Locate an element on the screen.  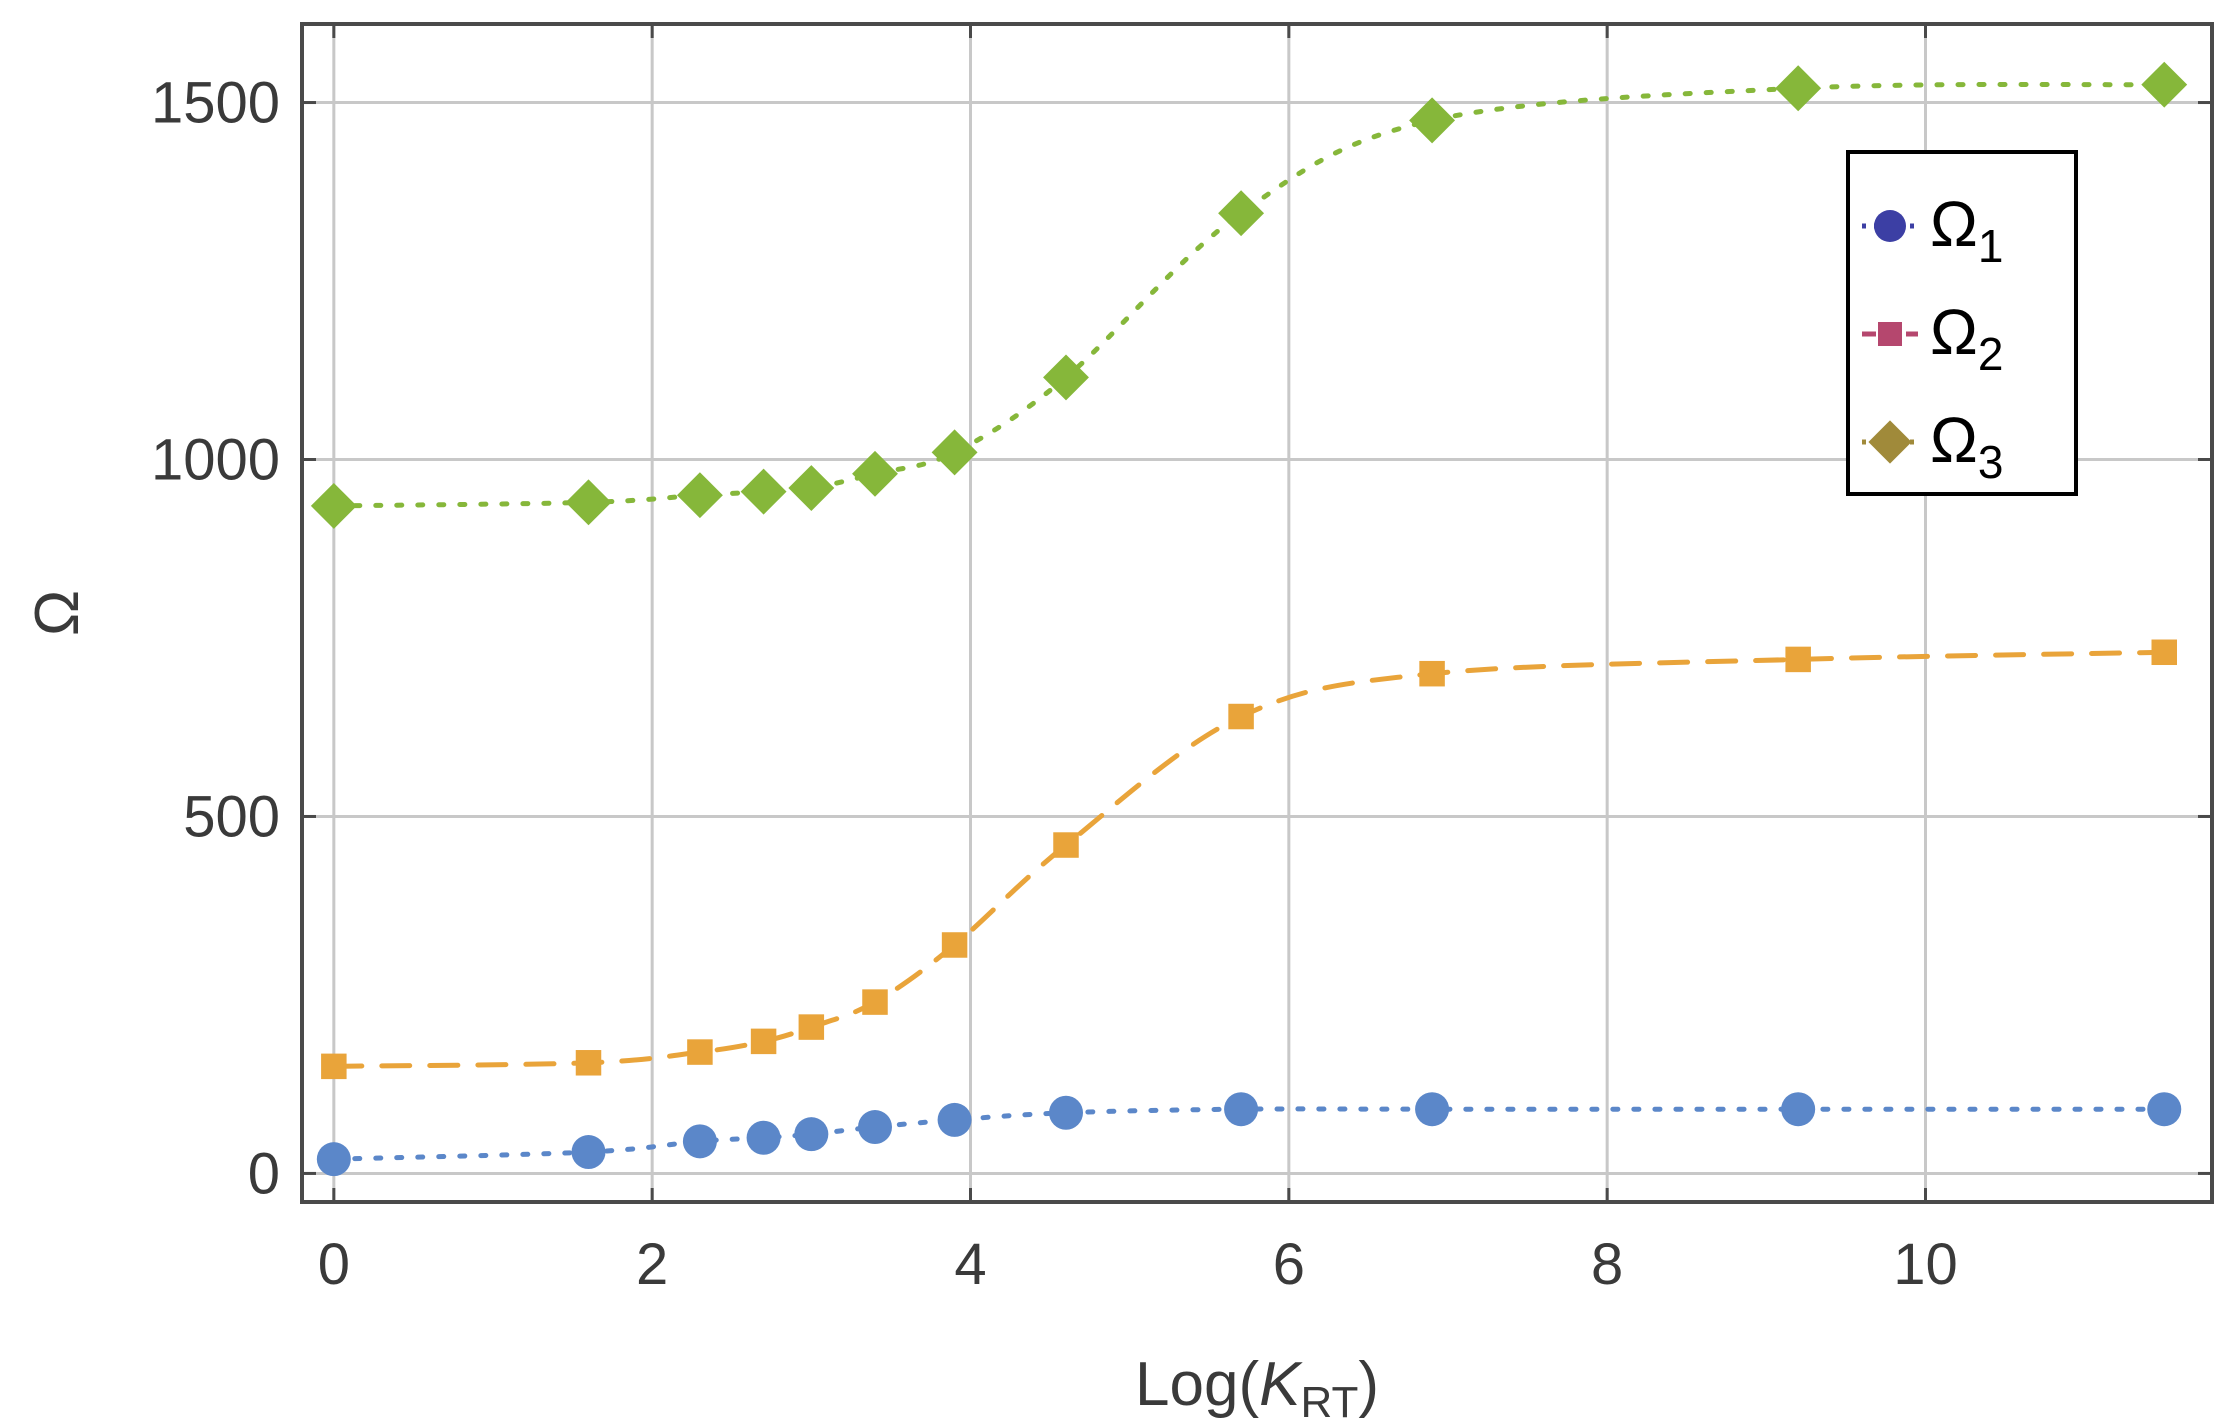
y-tick-label: 500 is located at coordinates (231, 816).